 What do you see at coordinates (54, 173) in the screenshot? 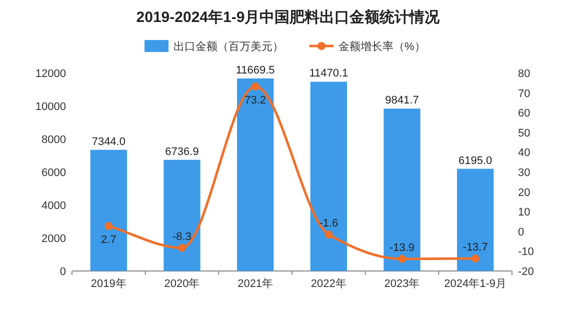
I see `y-tick-label: 6000` at bounding box center [54, 173].